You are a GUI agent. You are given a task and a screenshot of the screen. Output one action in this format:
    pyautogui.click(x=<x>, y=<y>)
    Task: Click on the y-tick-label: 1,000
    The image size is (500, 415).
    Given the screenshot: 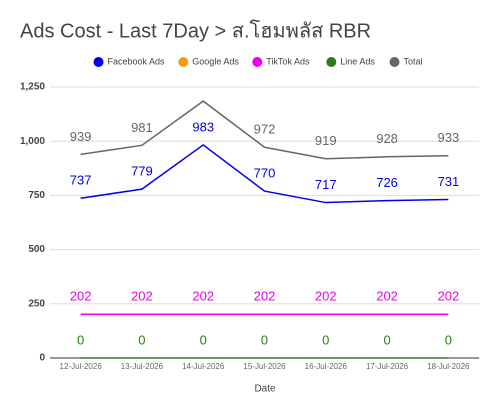 What is the action you would take?
    pyautogui.click(x=32, y=141)
    